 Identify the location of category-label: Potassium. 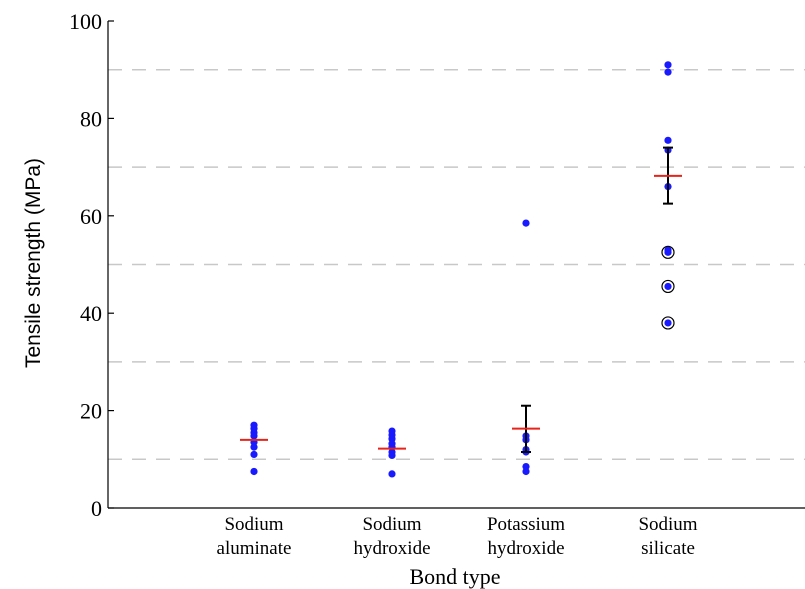
(526, 524).